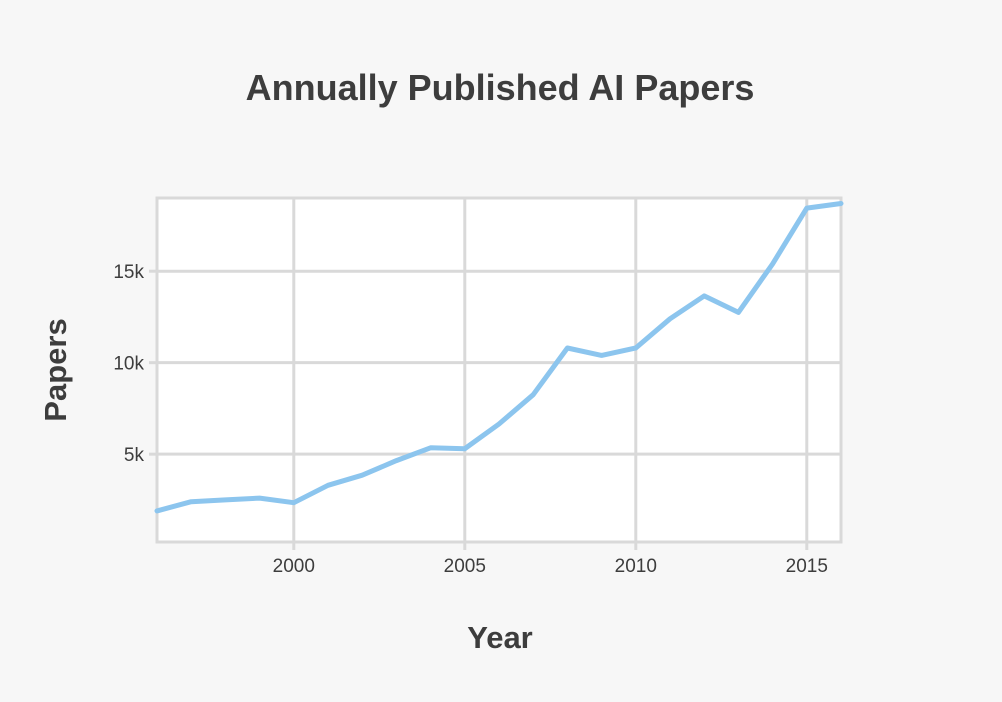 The width and height of the screenshot is (1002, 702). I want to click on x-tick-label: 2005, so click(465, 566).